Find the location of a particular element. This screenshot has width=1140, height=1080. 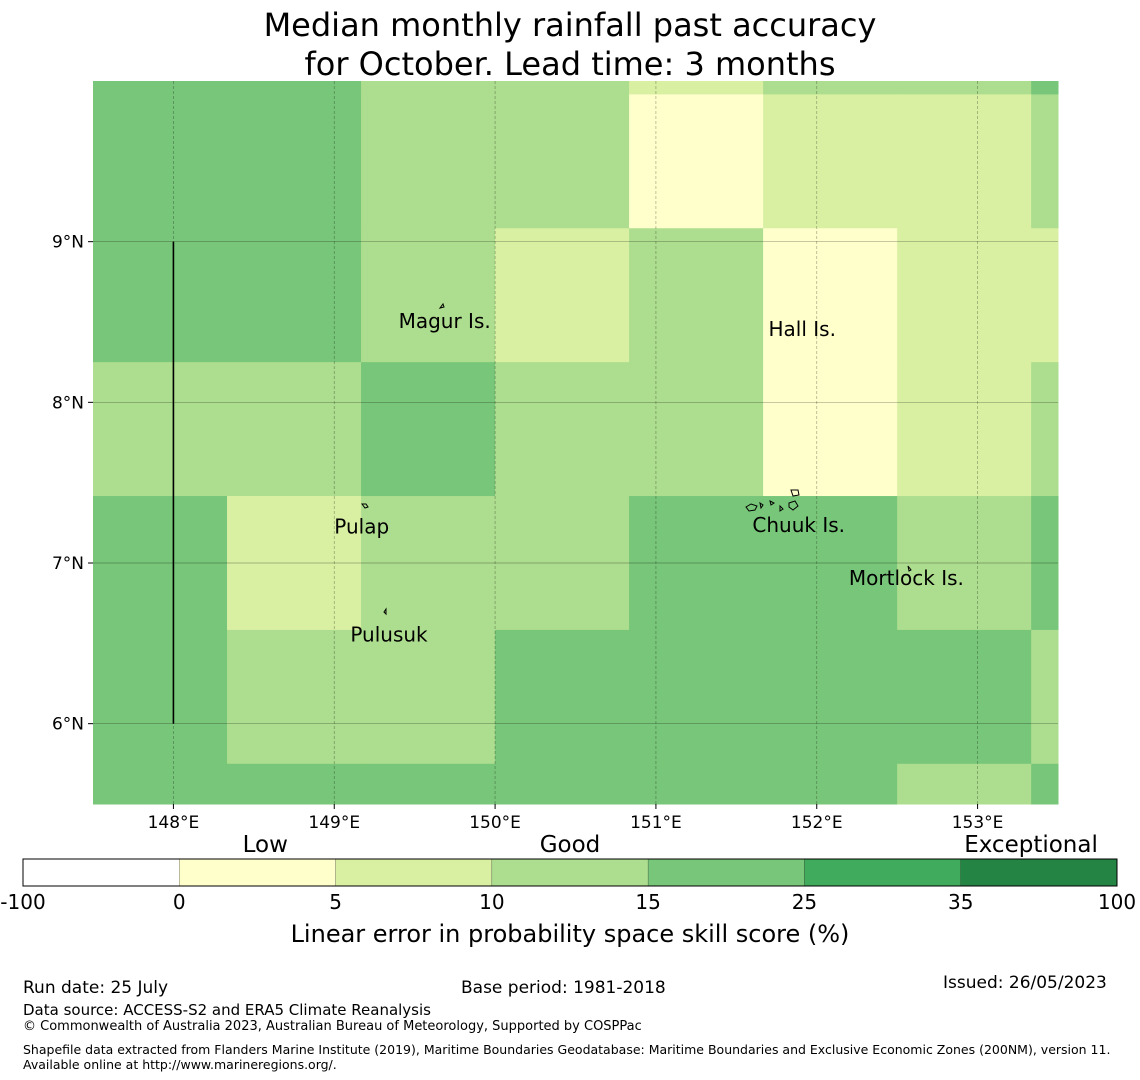

lon-tick-label: 153°E is located at coordinates (978, 823).